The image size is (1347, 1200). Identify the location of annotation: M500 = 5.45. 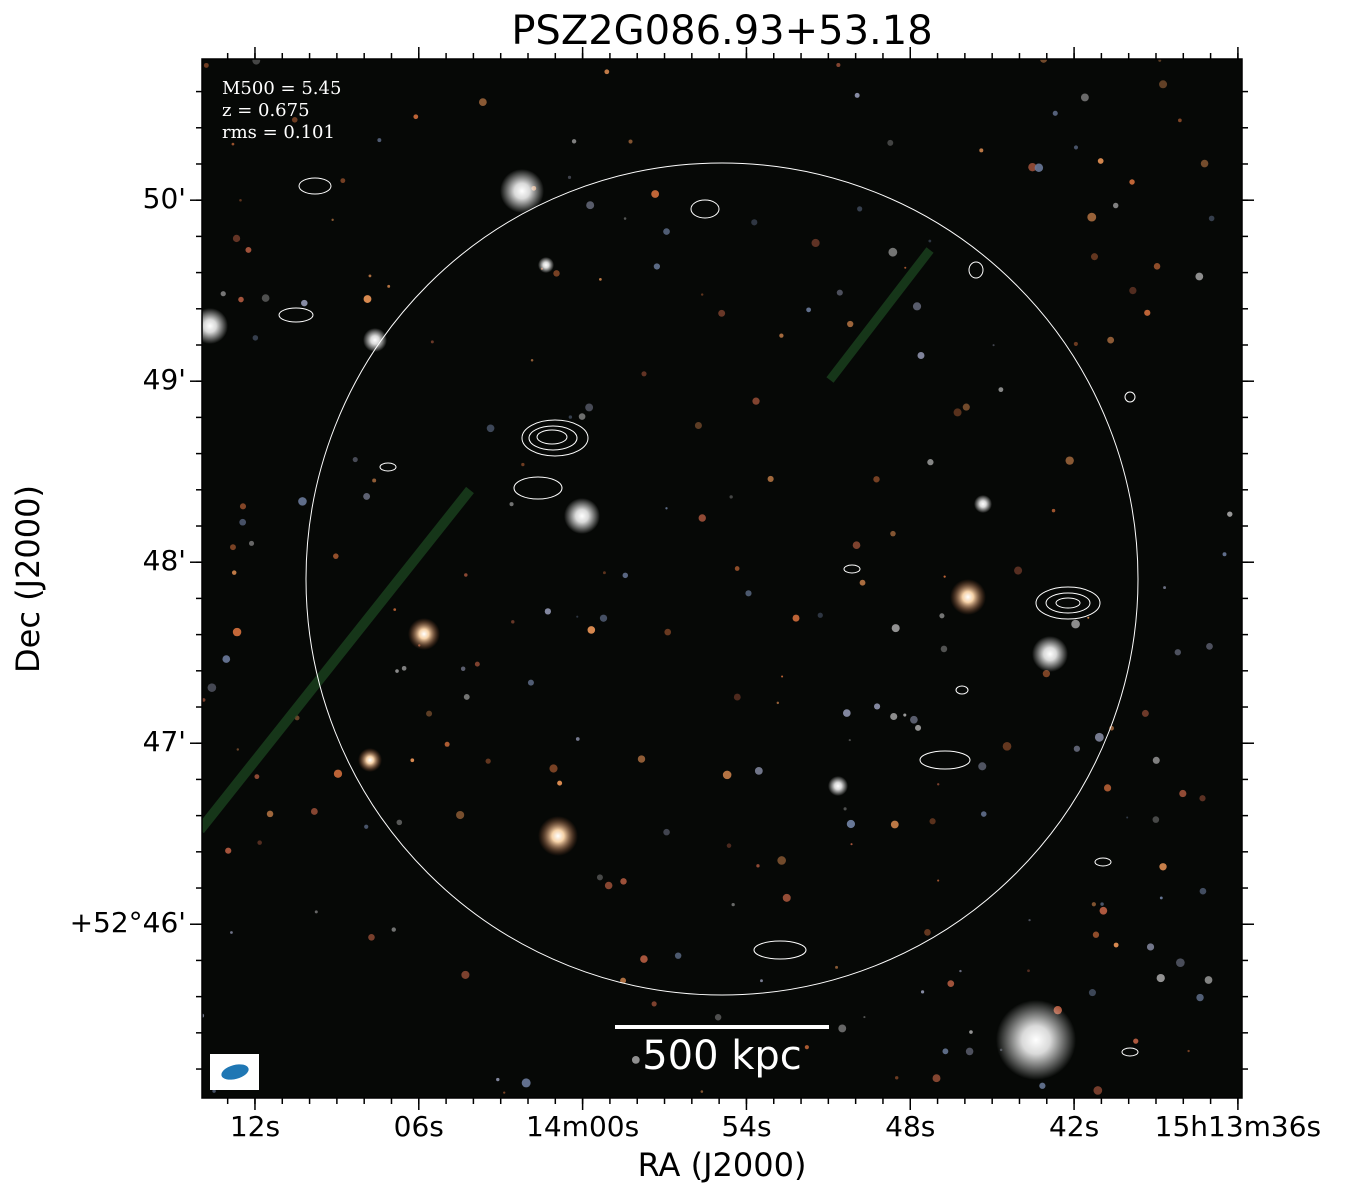
(281, 88).